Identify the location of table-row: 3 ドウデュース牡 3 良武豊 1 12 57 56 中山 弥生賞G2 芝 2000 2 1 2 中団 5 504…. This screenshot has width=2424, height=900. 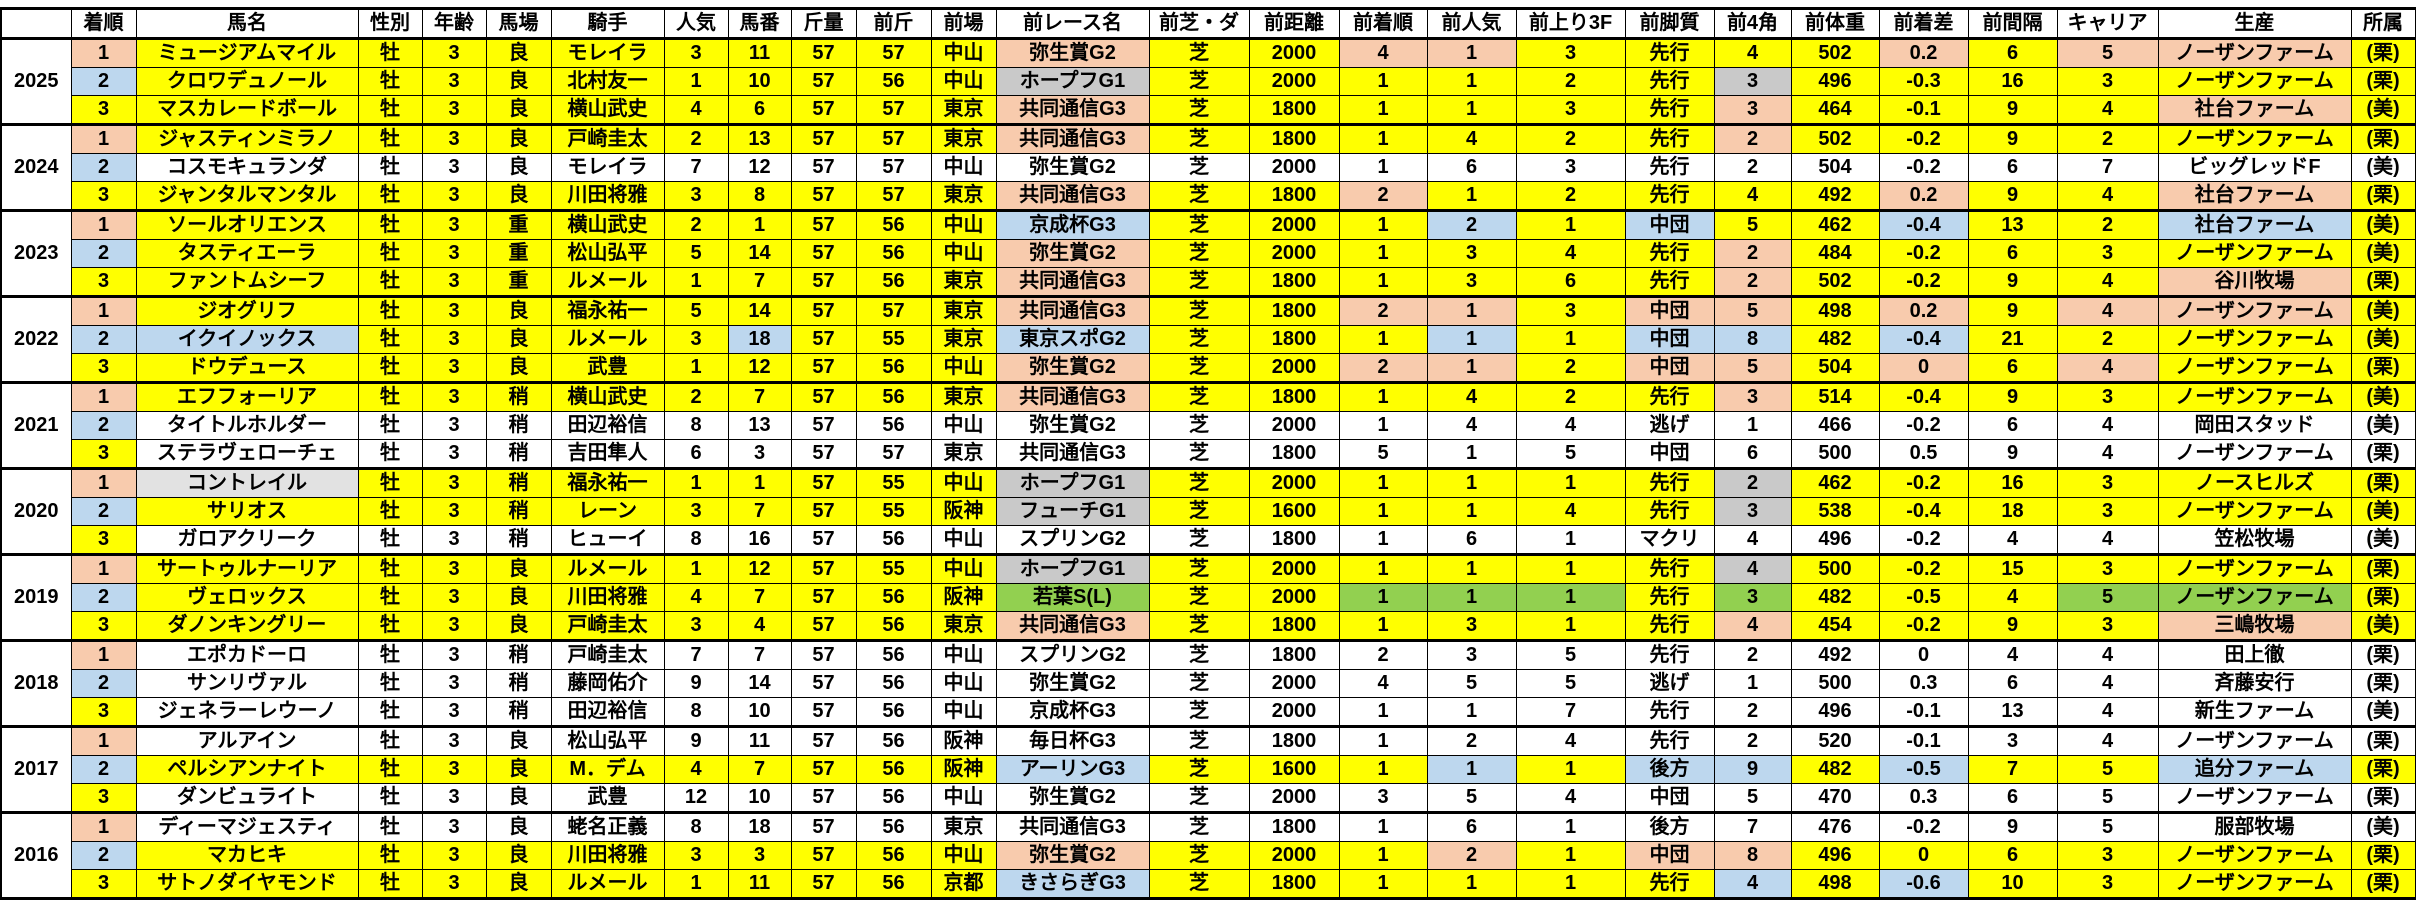
(1208, 368).